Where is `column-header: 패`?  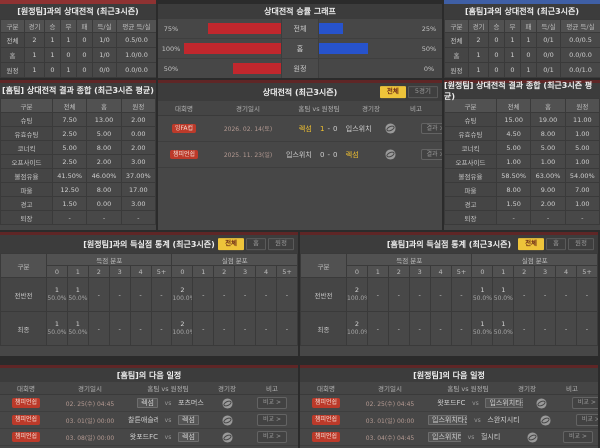
column-header: 패 is located at coordinates (528, 26).